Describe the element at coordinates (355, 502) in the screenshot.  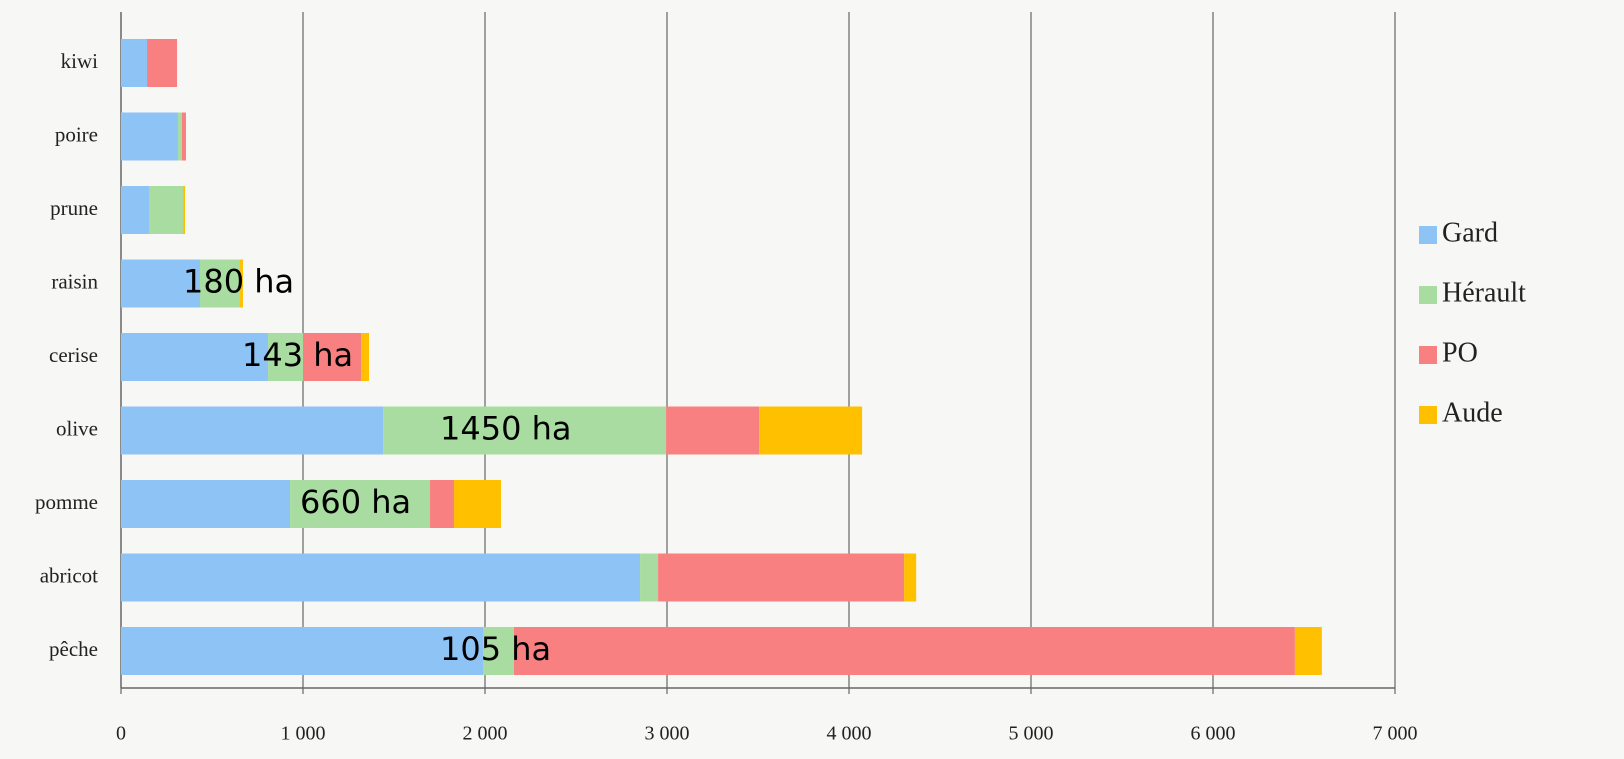
I see `annotation: 660 ha` at that location.